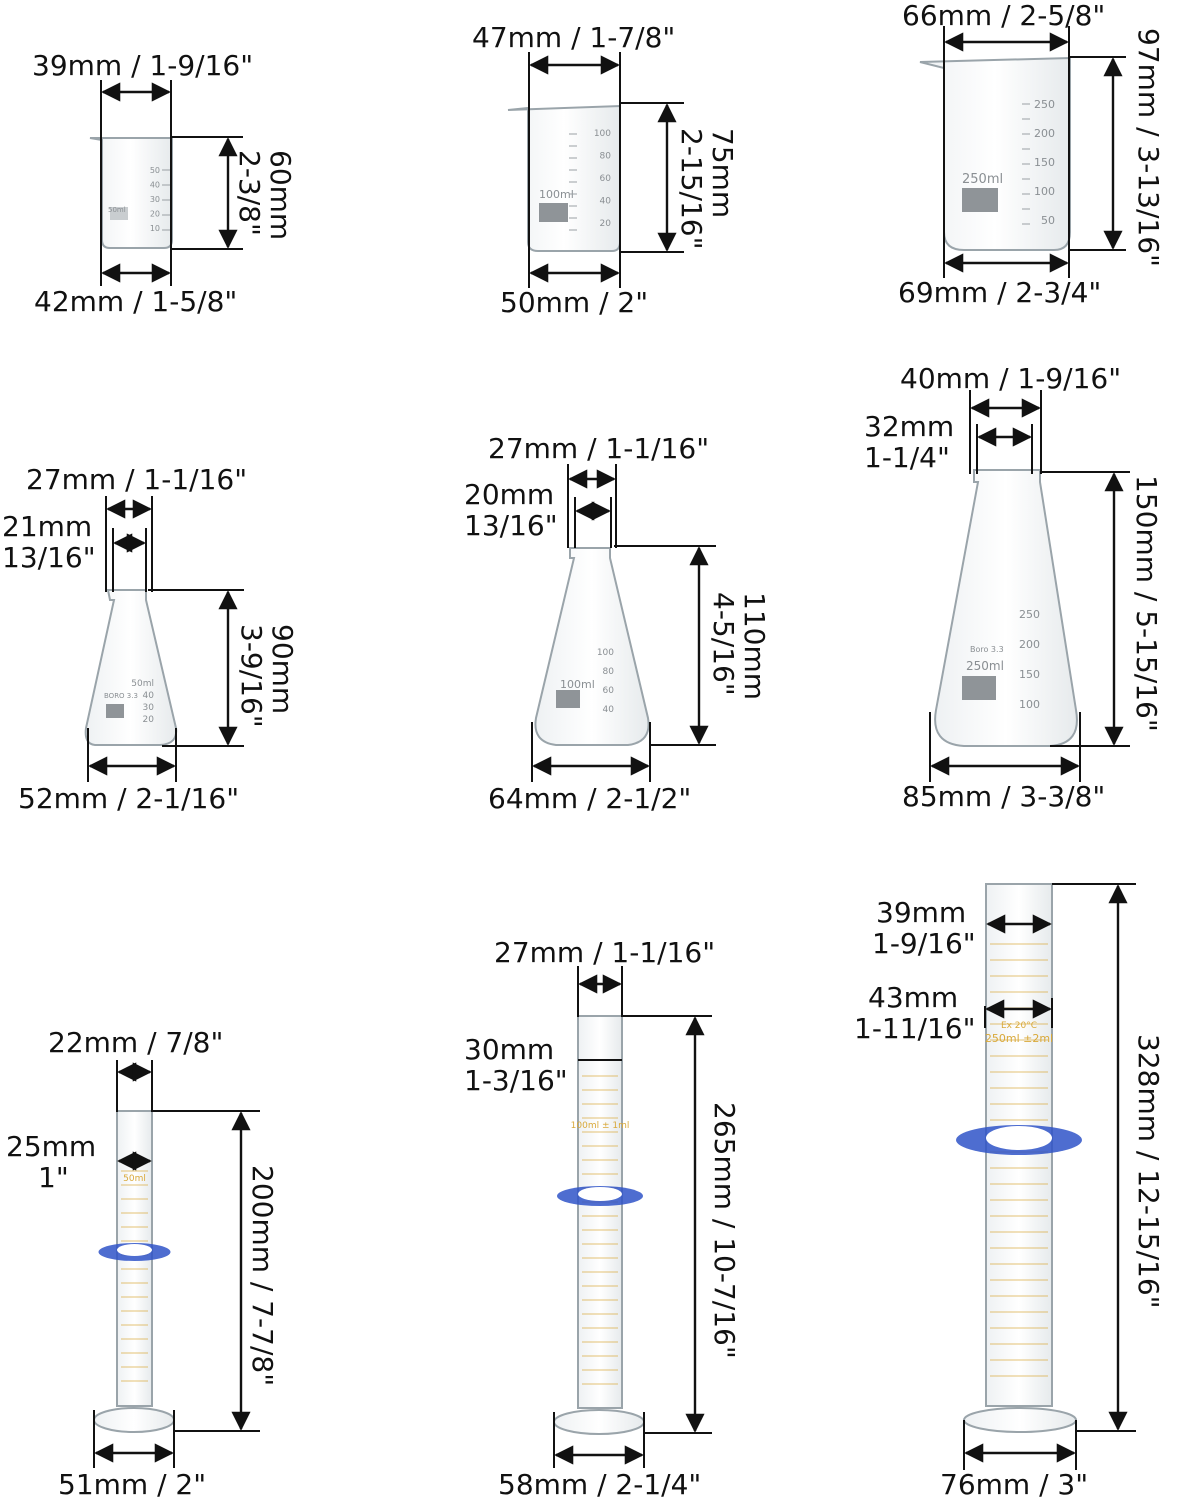 This screenshot has width=1184, height=1501. I want to click on beaker-50-label: 50ml, so click(117, 210).